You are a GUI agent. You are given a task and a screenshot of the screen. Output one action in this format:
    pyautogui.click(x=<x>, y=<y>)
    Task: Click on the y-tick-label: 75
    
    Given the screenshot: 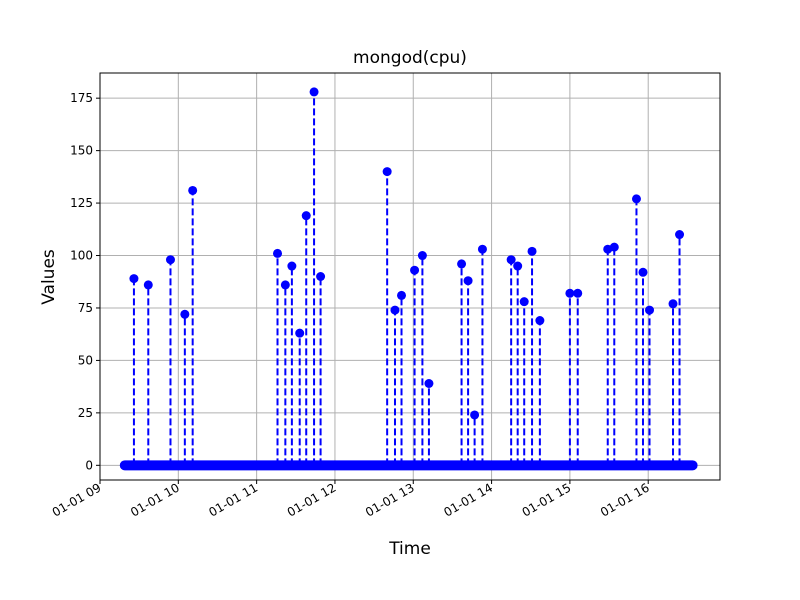 What is the action you would take?
    pyautogui.click(x=85, y=308)
    